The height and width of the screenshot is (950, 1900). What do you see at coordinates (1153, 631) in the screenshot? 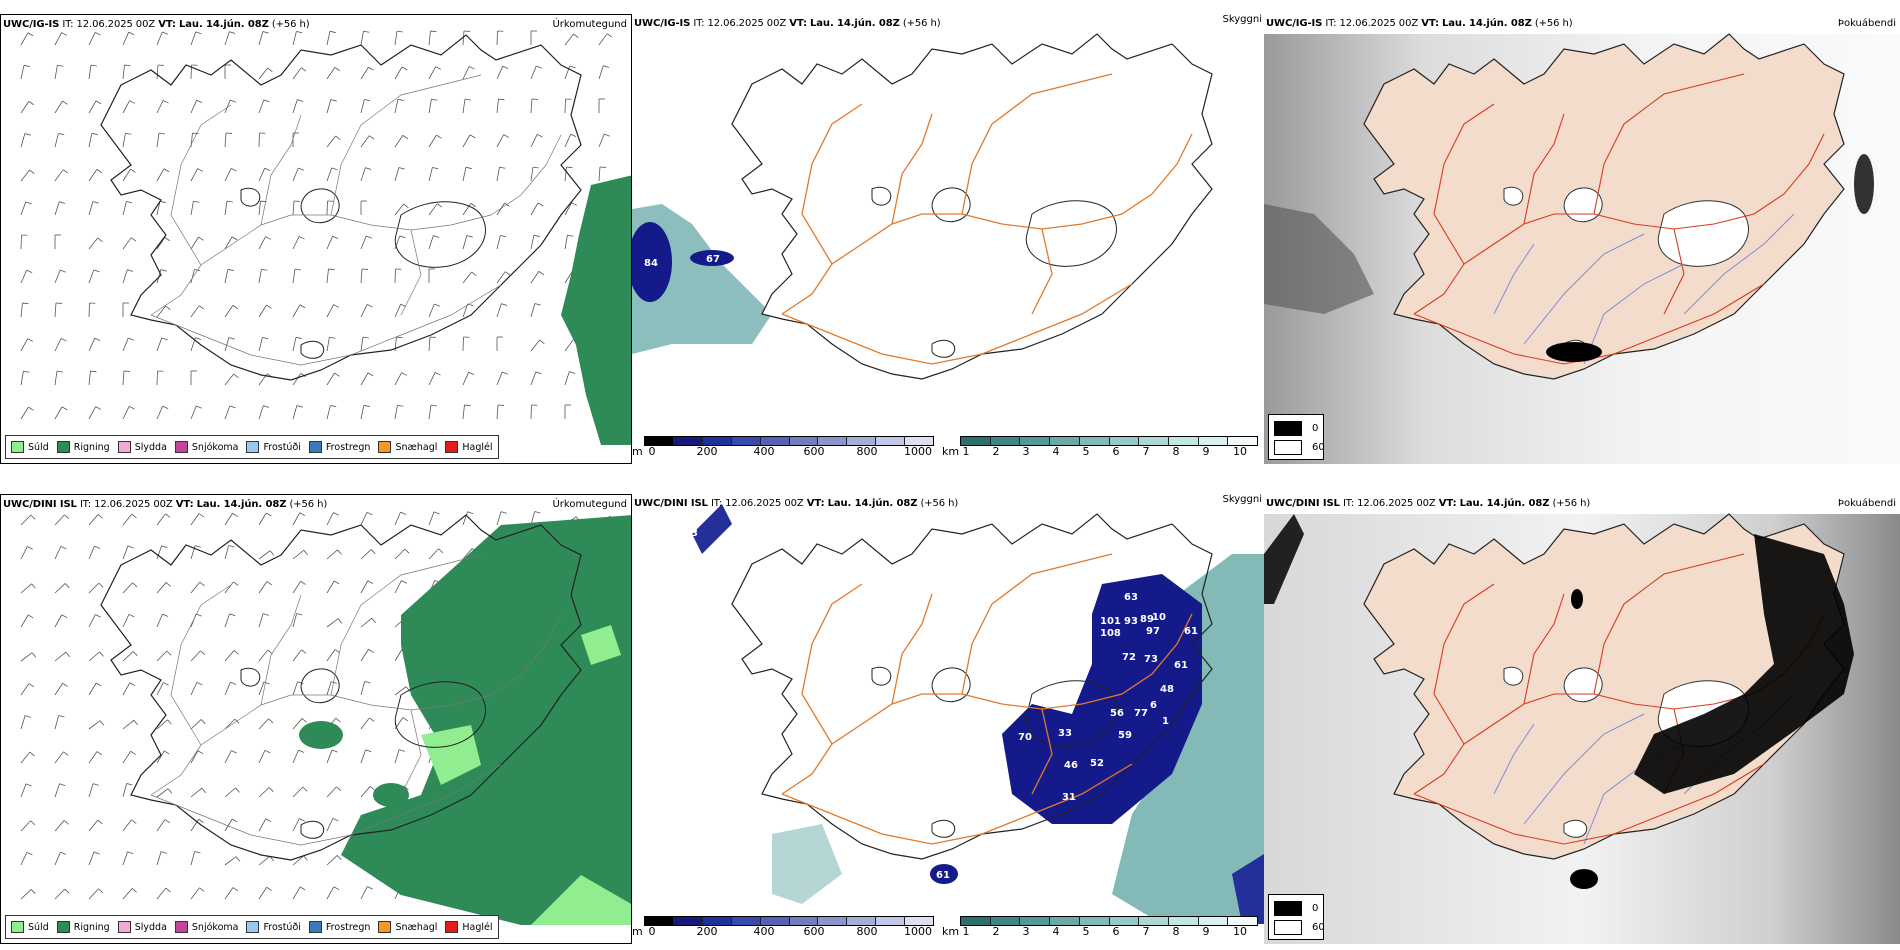
I see `visibility-label: 97` at bounding box center [1153, 631].